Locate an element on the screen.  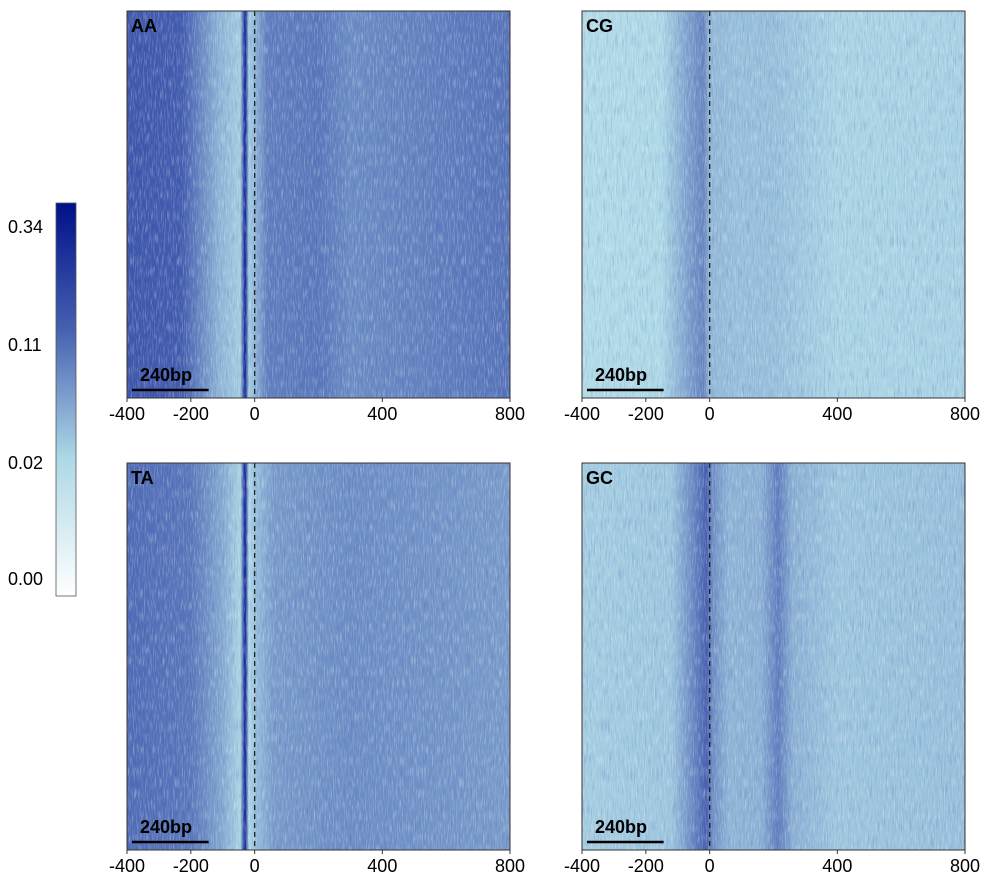
colorbar-tick-label: 0.11 is located at coordinates (25, 345).